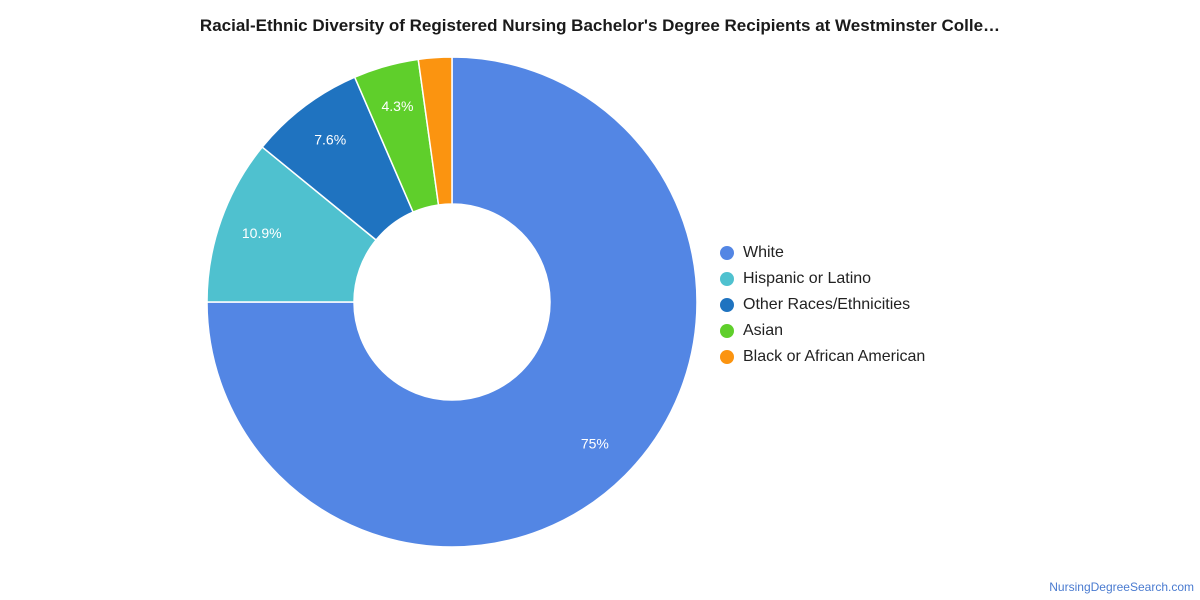 The image size is (1200, 600). Describe the element at coordinates (763, 330) in the screenshot. I see `legend-label: Asian` at that location.